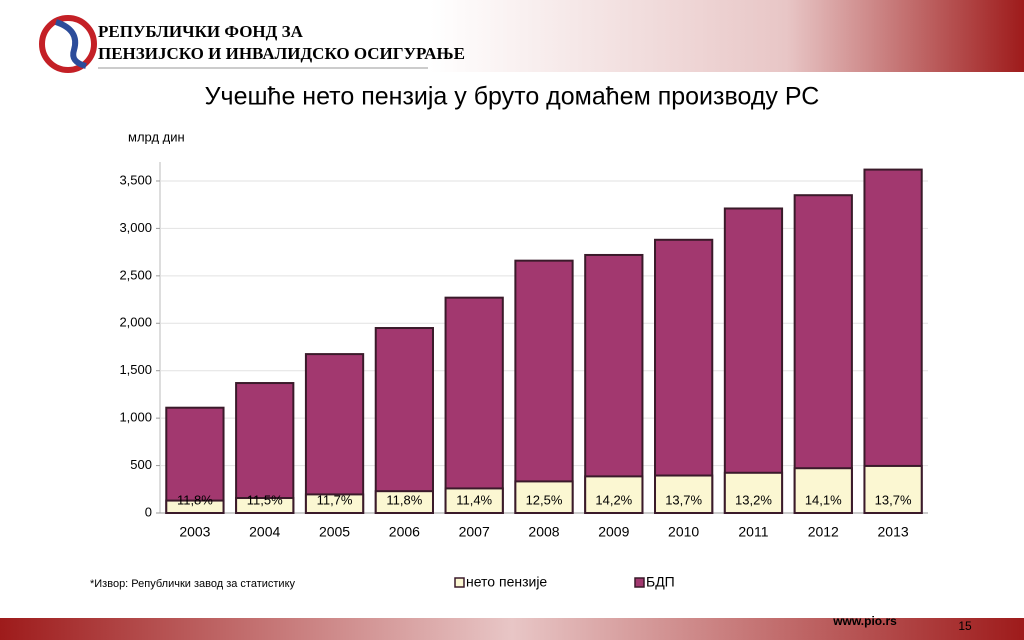 Image resolution: width=1024 pixels, height=640 pixels. I want to click on annotation: 13,2%, so click(753, 499).